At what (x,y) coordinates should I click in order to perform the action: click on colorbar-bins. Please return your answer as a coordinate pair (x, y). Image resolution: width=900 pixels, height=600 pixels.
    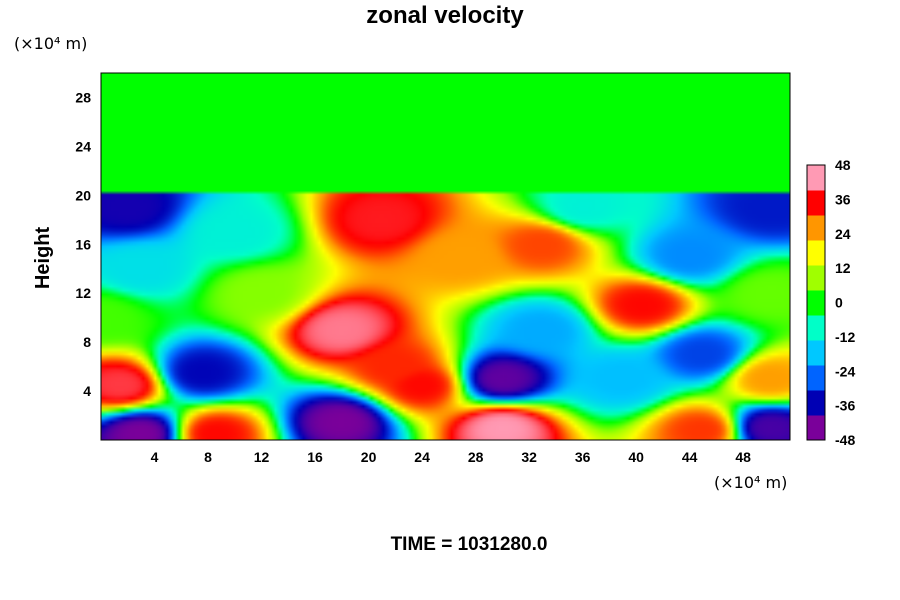
    Looking at the image, I should click on (816, 303).